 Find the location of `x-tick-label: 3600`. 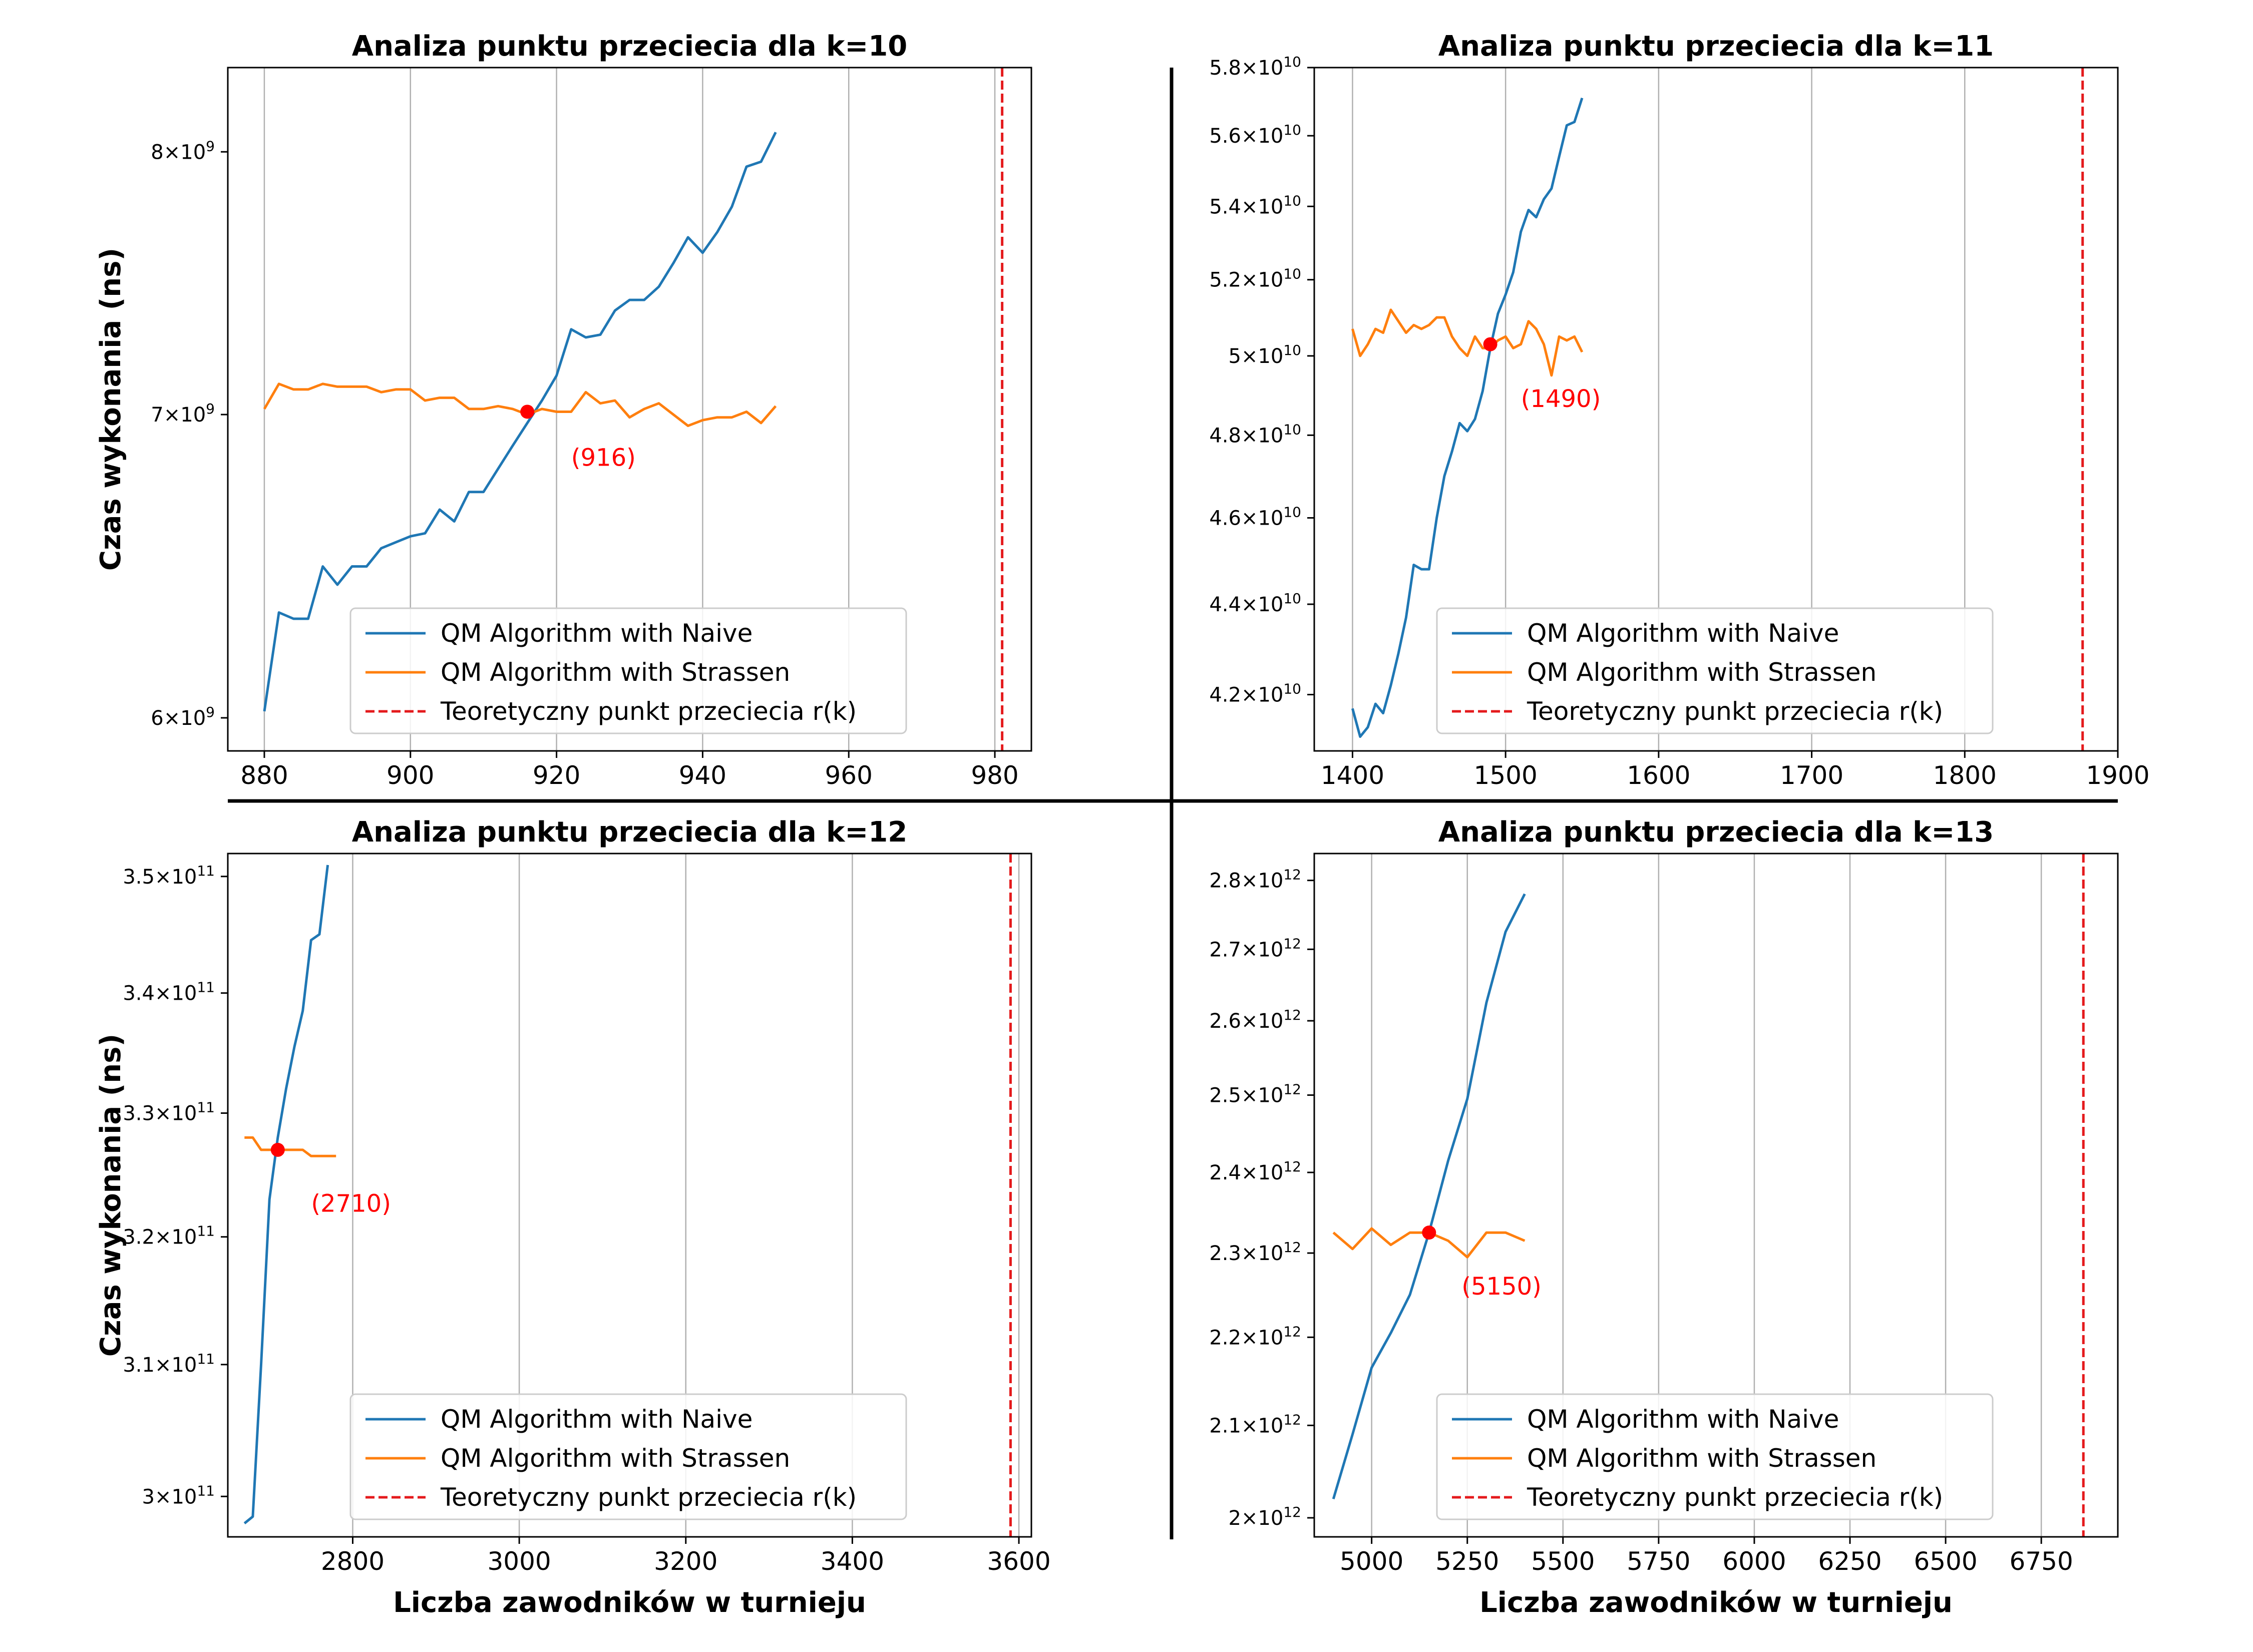

x-tick-label: 3600 is located at coordinates (1019, 1561).